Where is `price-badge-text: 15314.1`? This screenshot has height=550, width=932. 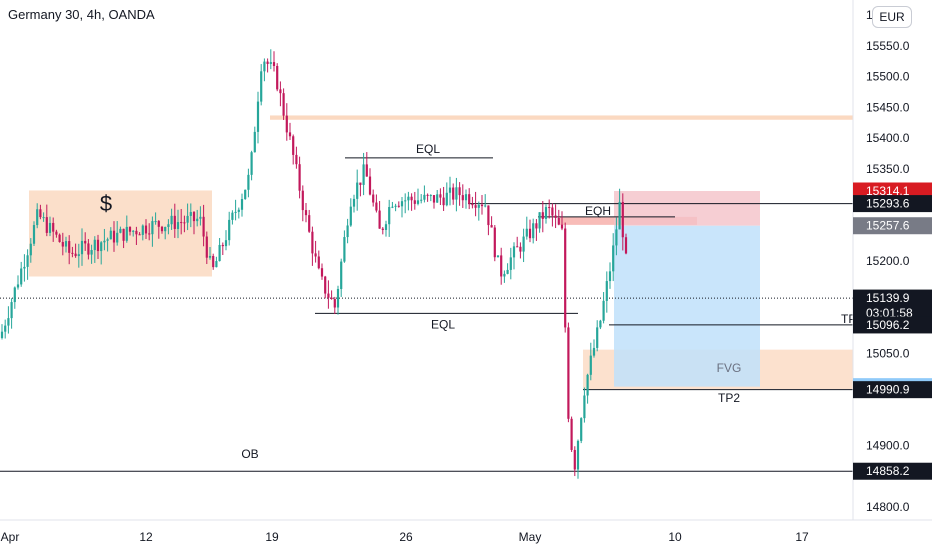
price-badge-text: 15314.1 is located at coordinates (888, 191).